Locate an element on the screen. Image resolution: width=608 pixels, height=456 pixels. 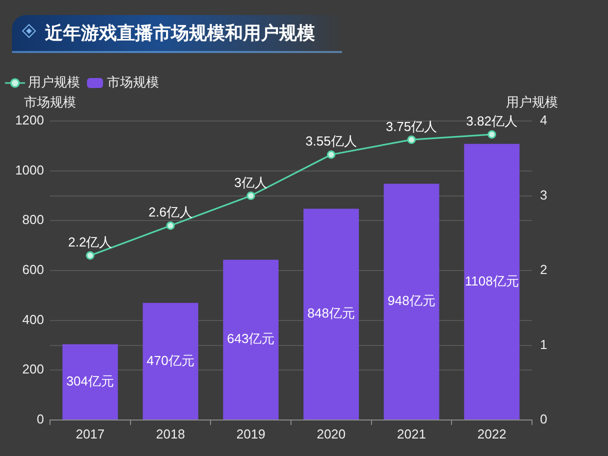
y-axis-title: 市场规模 is located at coordinates (50, 102).